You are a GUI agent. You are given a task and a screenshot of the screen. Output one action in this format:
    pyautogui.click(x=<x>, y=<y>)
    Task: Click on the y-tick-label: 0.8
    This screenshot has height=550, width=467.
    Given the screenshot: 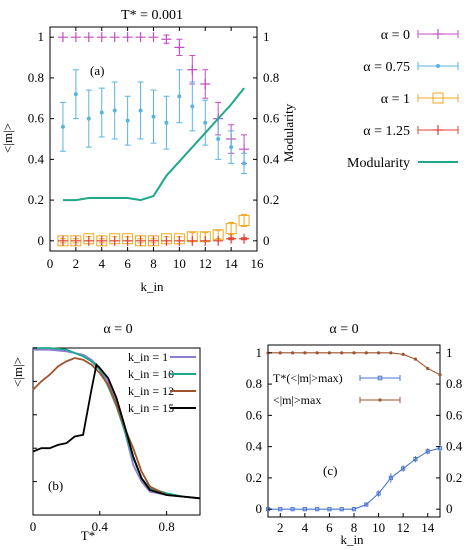 What is the action you would take?
    pyautogui.click(x=36, y=77)
    